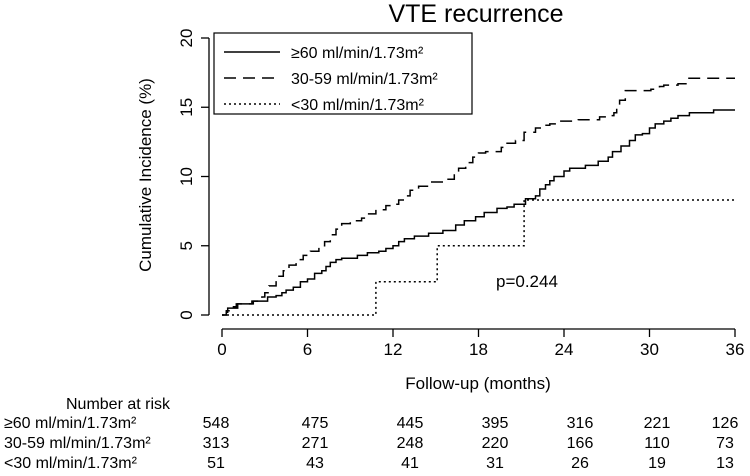 The width and height of the screenshot is (750, 476). What do you see at coordinates (657, 463) in the screenshot?
I see `risk-value: 19` at bounding box center [657, 463].